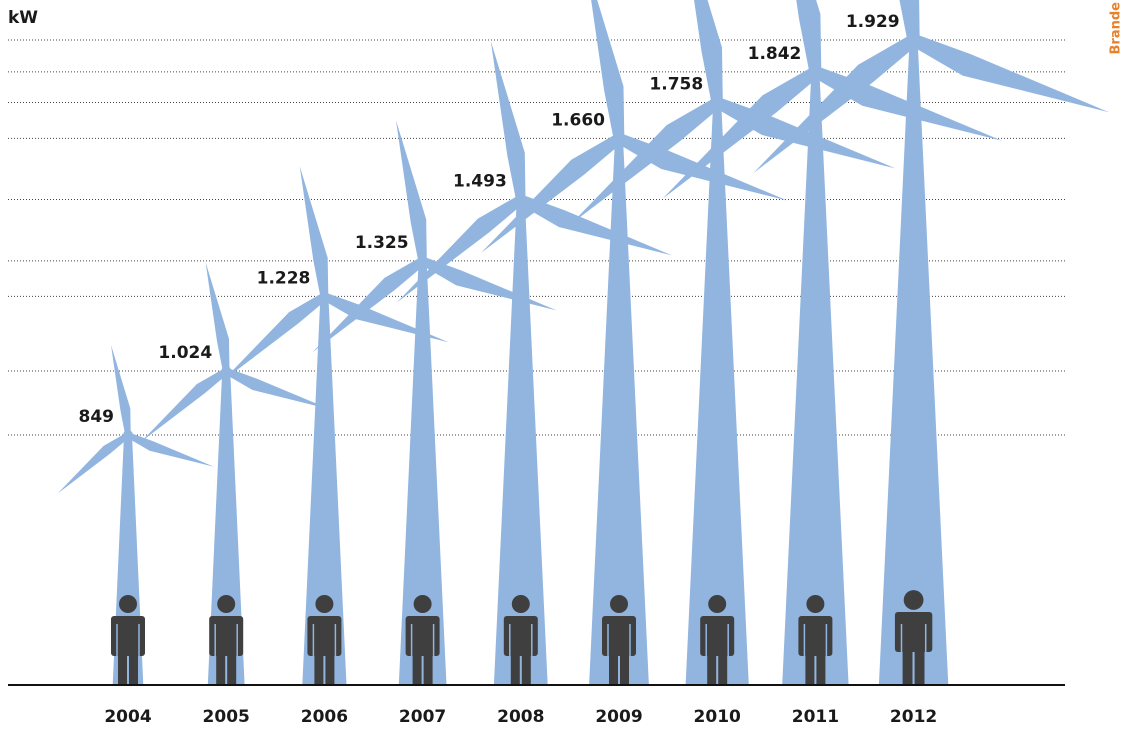 This screenshot has height=729, width=1122. Describe the element at coordinates (23, 18) in the screenshot. I see `y-axis-label: kW` at that location.